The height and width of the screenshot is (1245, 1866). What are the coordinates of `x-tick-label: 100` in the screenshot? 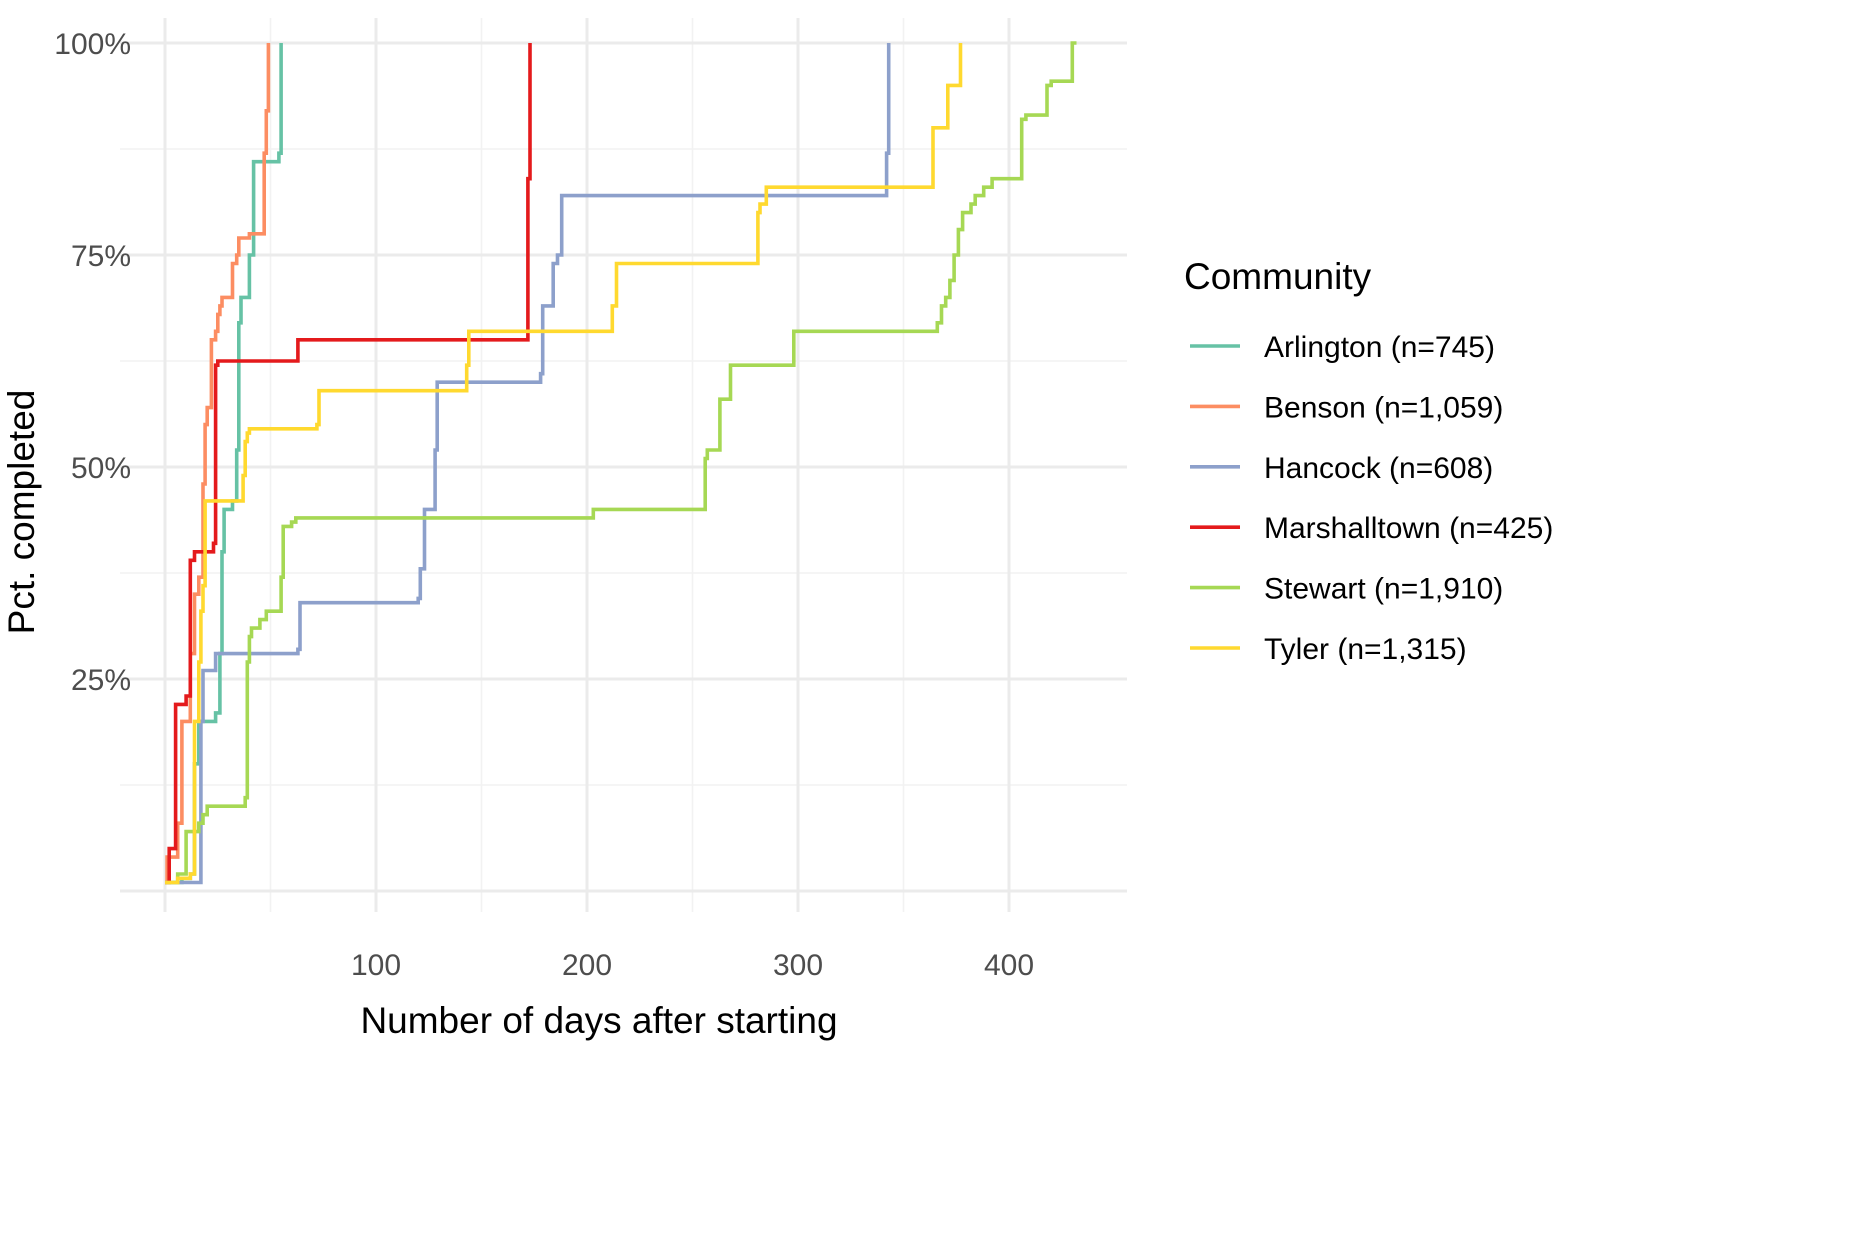 It's located at (376, 965).